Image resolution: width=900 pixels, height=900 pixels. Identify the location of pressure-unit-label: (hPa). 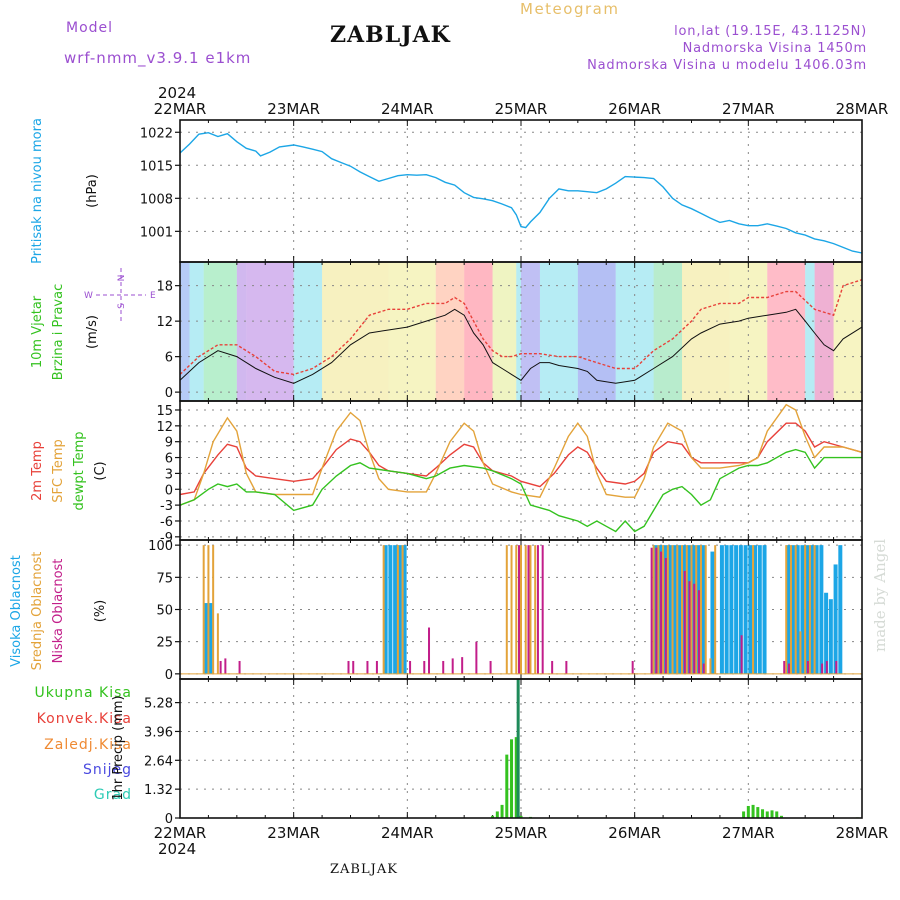
(92, 191).